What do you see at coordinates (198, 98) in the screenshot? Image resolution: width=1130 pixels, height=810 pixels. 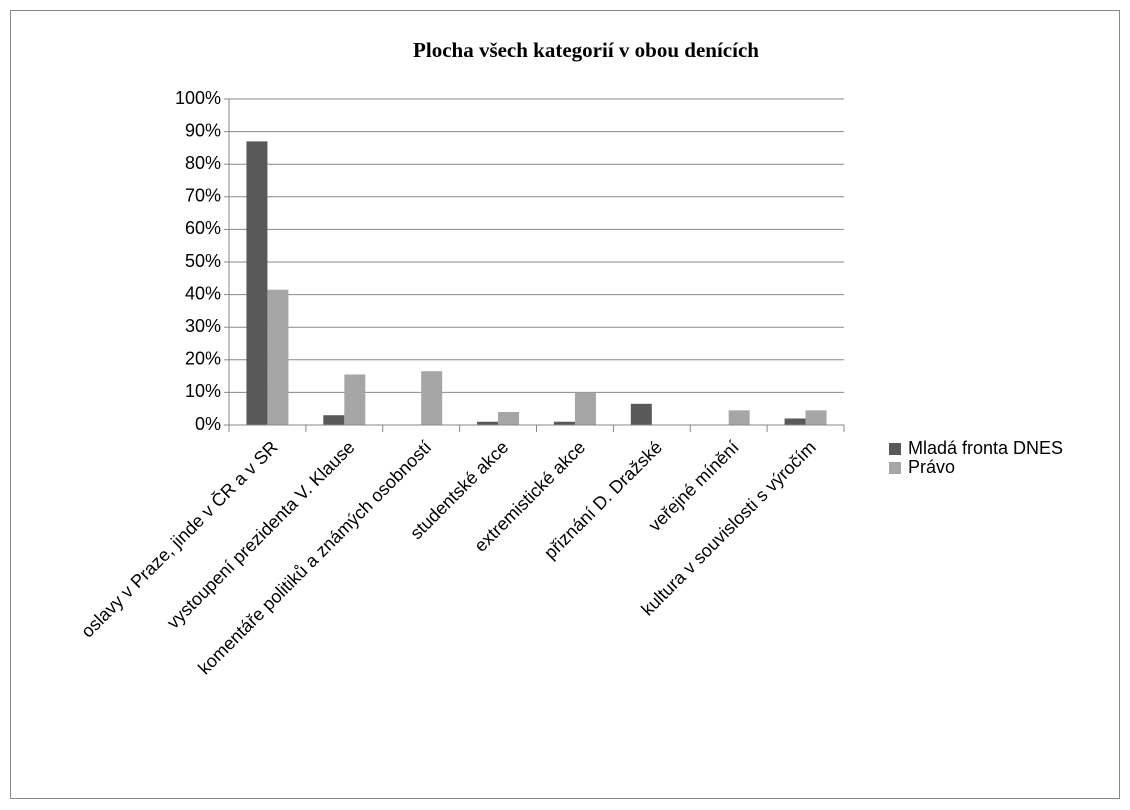 I see `y-tick-label: 100%` at bounding box center [198, 98].